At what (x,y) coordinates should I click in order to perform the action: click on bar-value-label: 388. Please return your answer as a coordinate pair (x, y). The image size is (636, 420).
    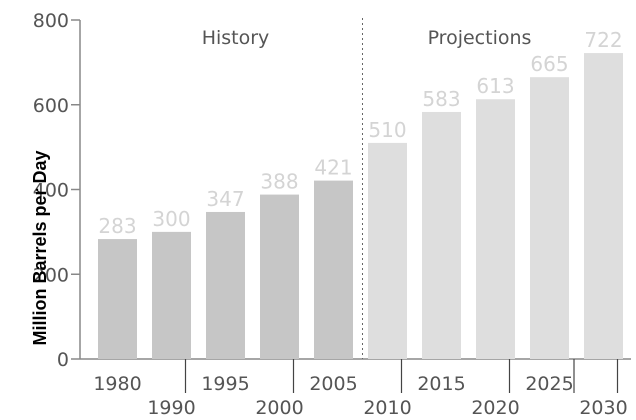
    Looking at the image, I should click on (279, 182).